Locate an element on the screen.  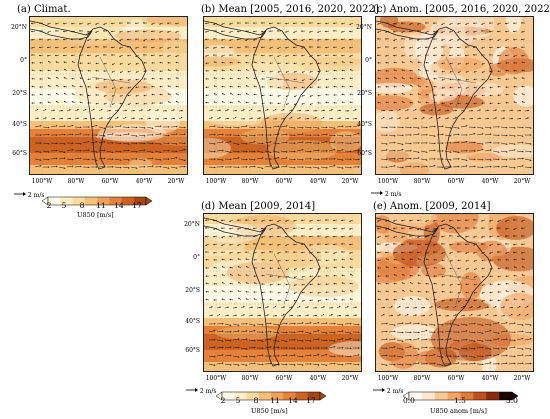
panel-a-map is located at coordinates (108, 95).